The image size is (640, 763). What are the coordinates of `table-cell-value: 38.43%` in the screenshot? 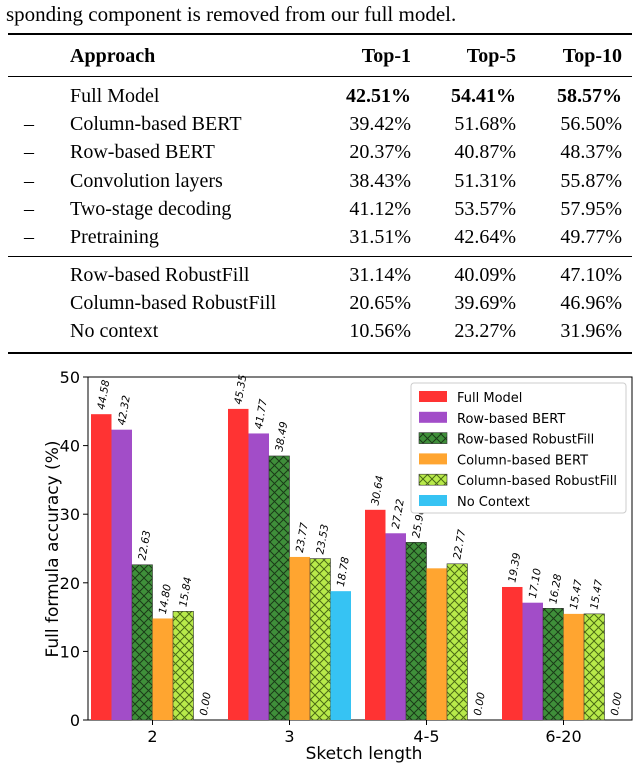 It's located at (380, 180).